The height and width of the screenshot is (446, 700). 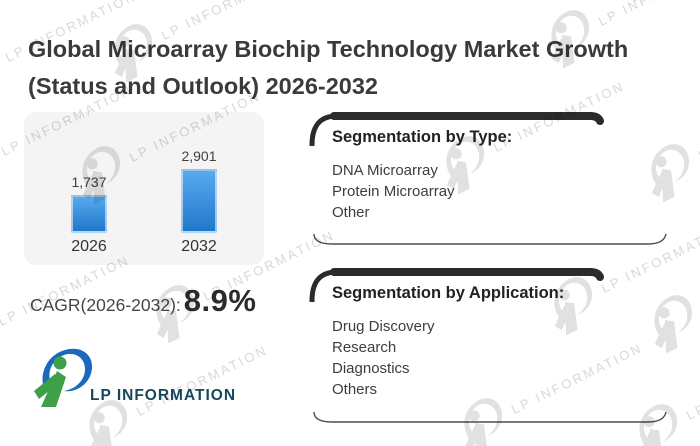 I want to click on cagr-value: 8.9%, so click(x=220, y=300).